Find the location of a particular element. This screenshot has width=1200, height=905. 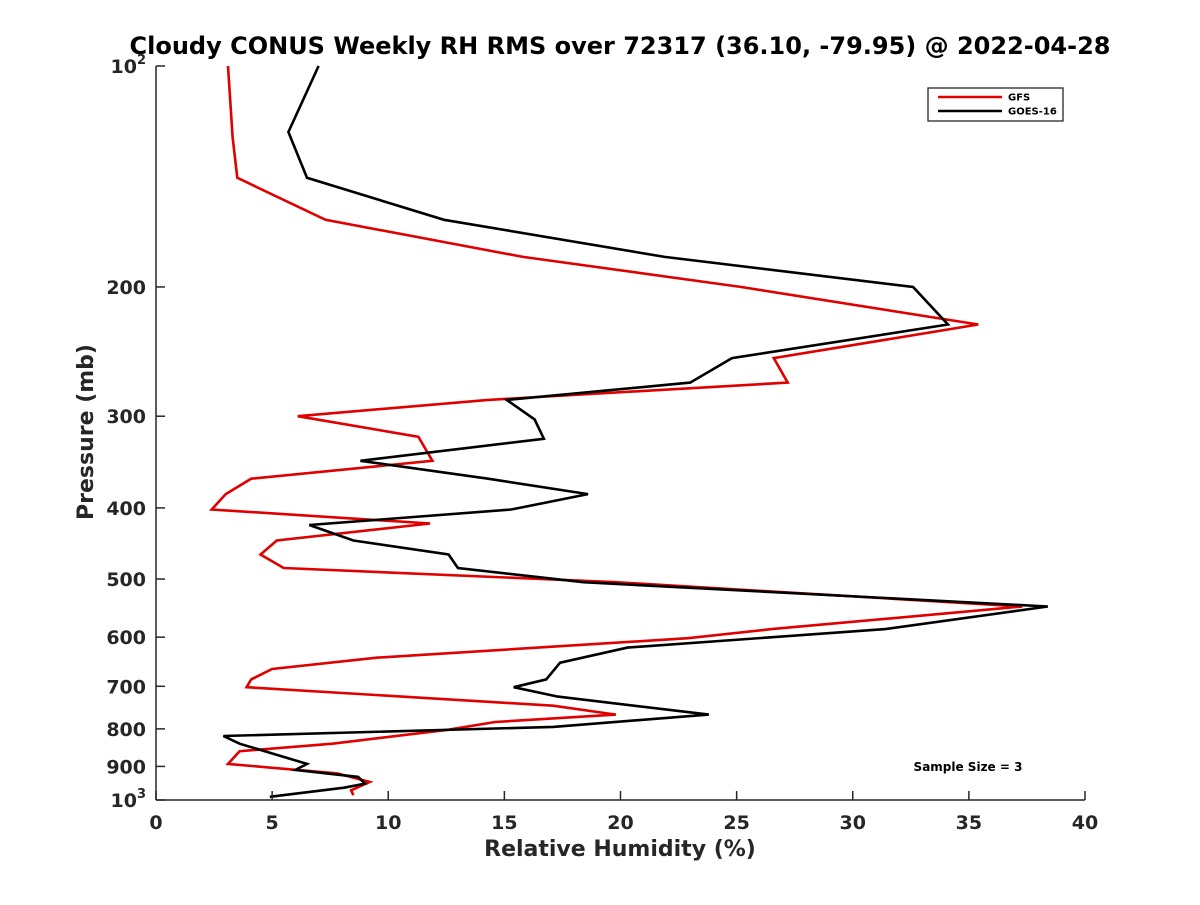

x-tick-label: 40 is located at coordinates (1085, 823).